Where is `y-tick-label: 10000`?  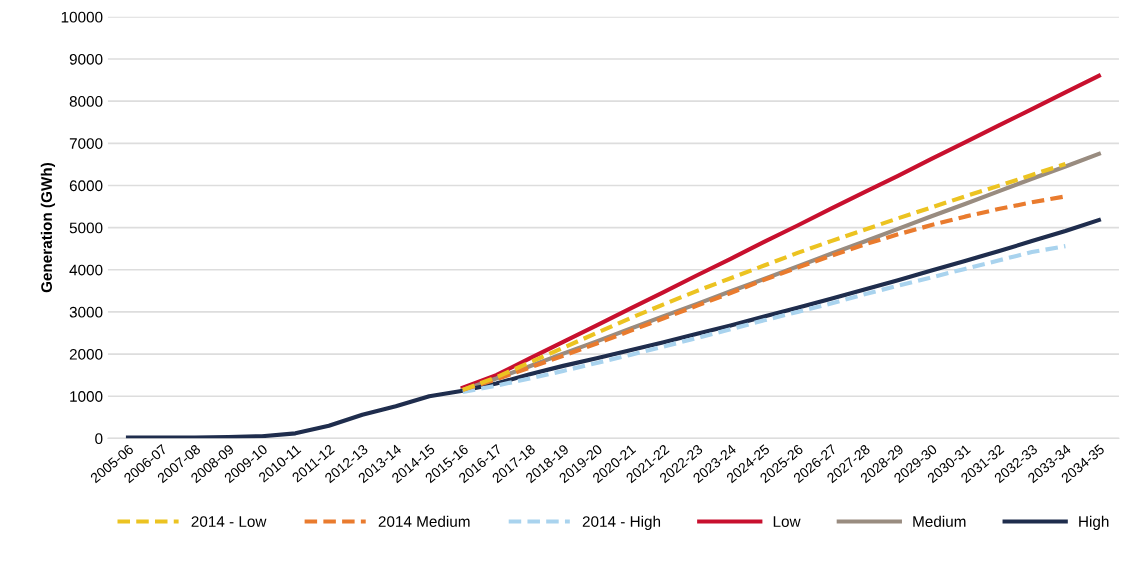
y-tick-label: 10000 is located at coordinates (82, 17).